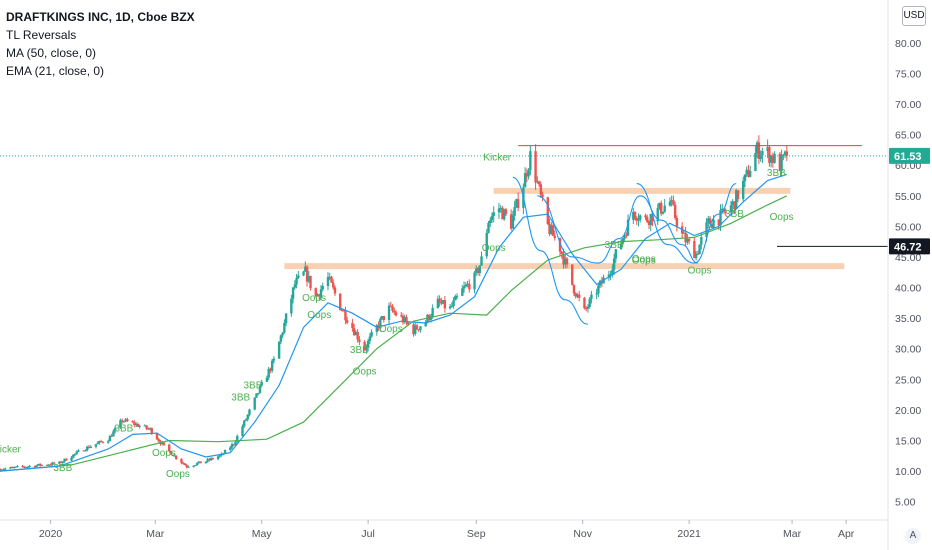  I want to click on auto-scale-button: A, so click(913, 536).